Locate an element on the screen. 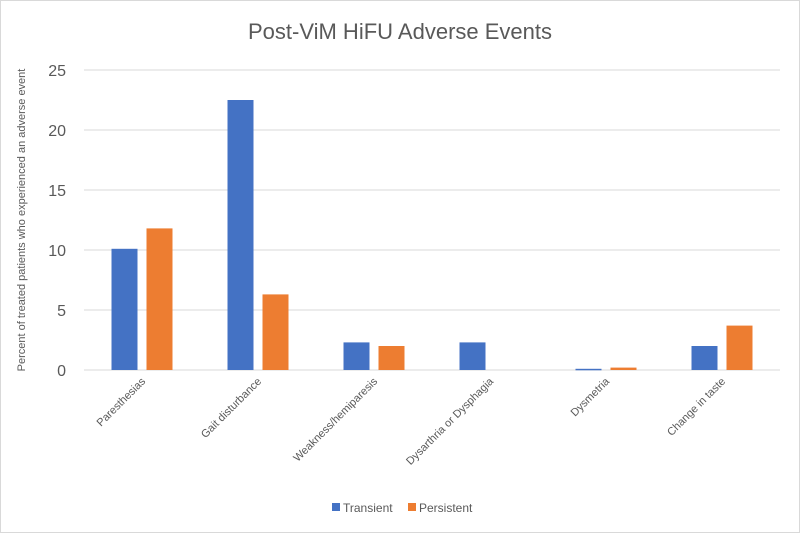 The image size is (800, 533). x-tick-label: Change in taste is located at coordinates (696, 407).